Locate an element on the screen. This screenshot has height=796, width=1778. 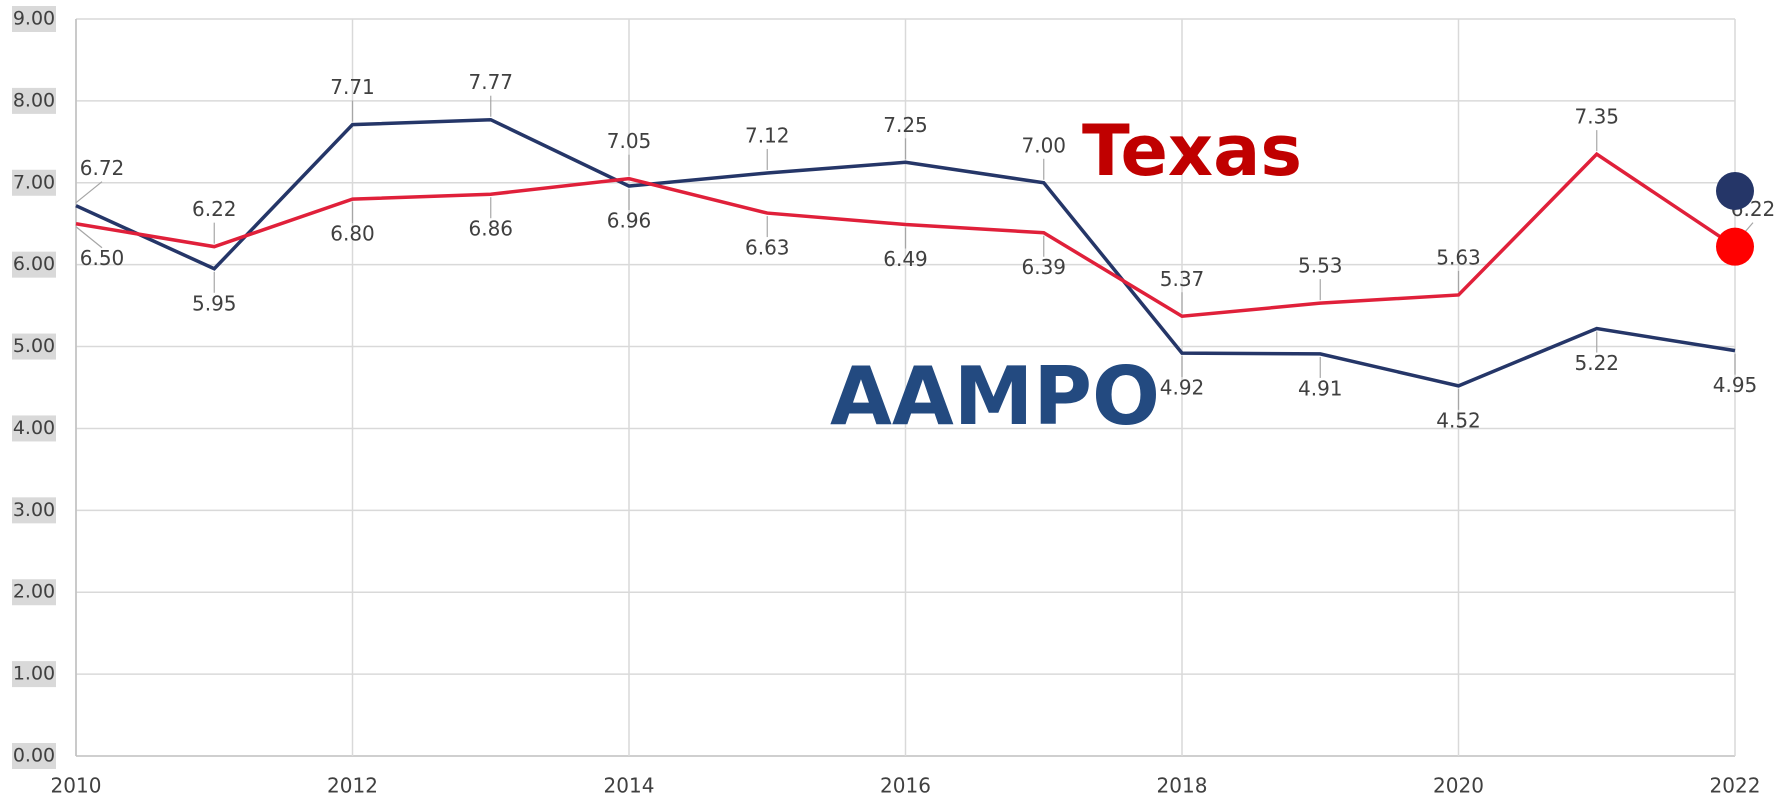
y-tick-label: 2.00 is located at coordinates (34, 592).